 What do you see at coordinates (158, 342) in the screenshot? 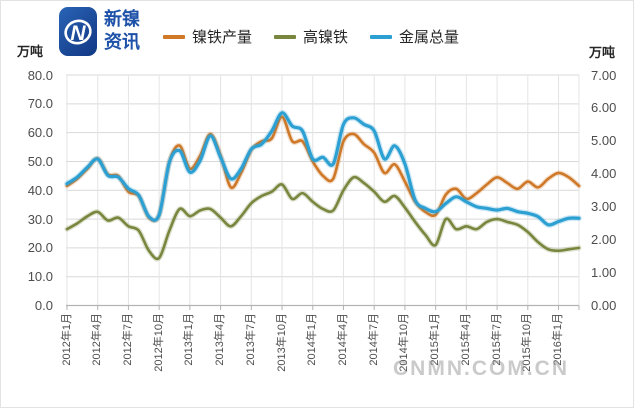
I see `x-axis-tick-label: 2012年10月` at bounding box center [158, 342].